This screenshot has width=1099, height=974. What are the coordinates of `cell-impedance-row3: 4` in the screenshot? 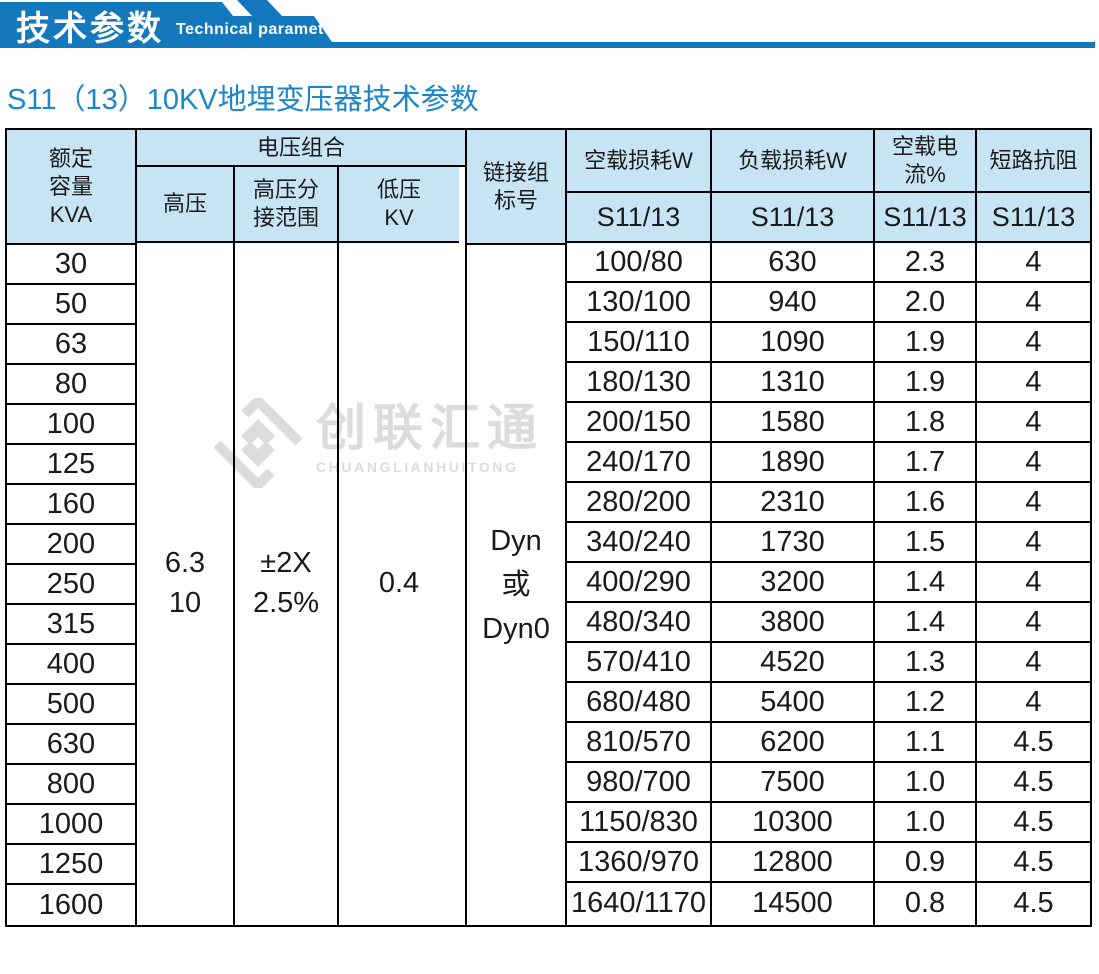 It's located at (1033, 383).